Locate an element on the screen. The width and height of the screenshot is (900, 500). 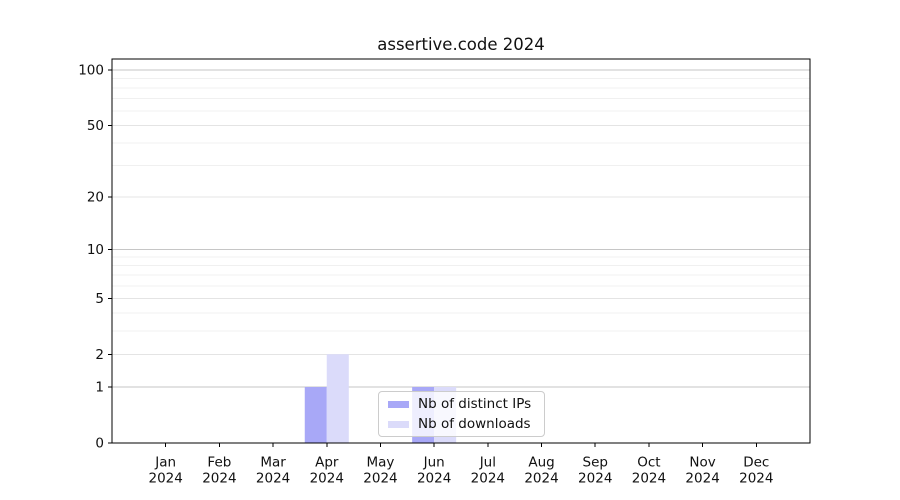
legend-swatch-distinct-ips-icon is located at coordinates (398, 404).